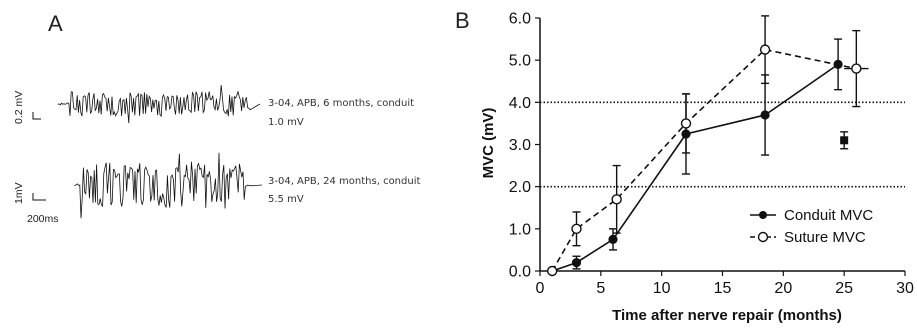 Image resolution: width=917 pixels, height=331 pixels. Describe the element at coordinates (520, 145) in the screenshot. I see `y-tick-label: 3.0` at that location.